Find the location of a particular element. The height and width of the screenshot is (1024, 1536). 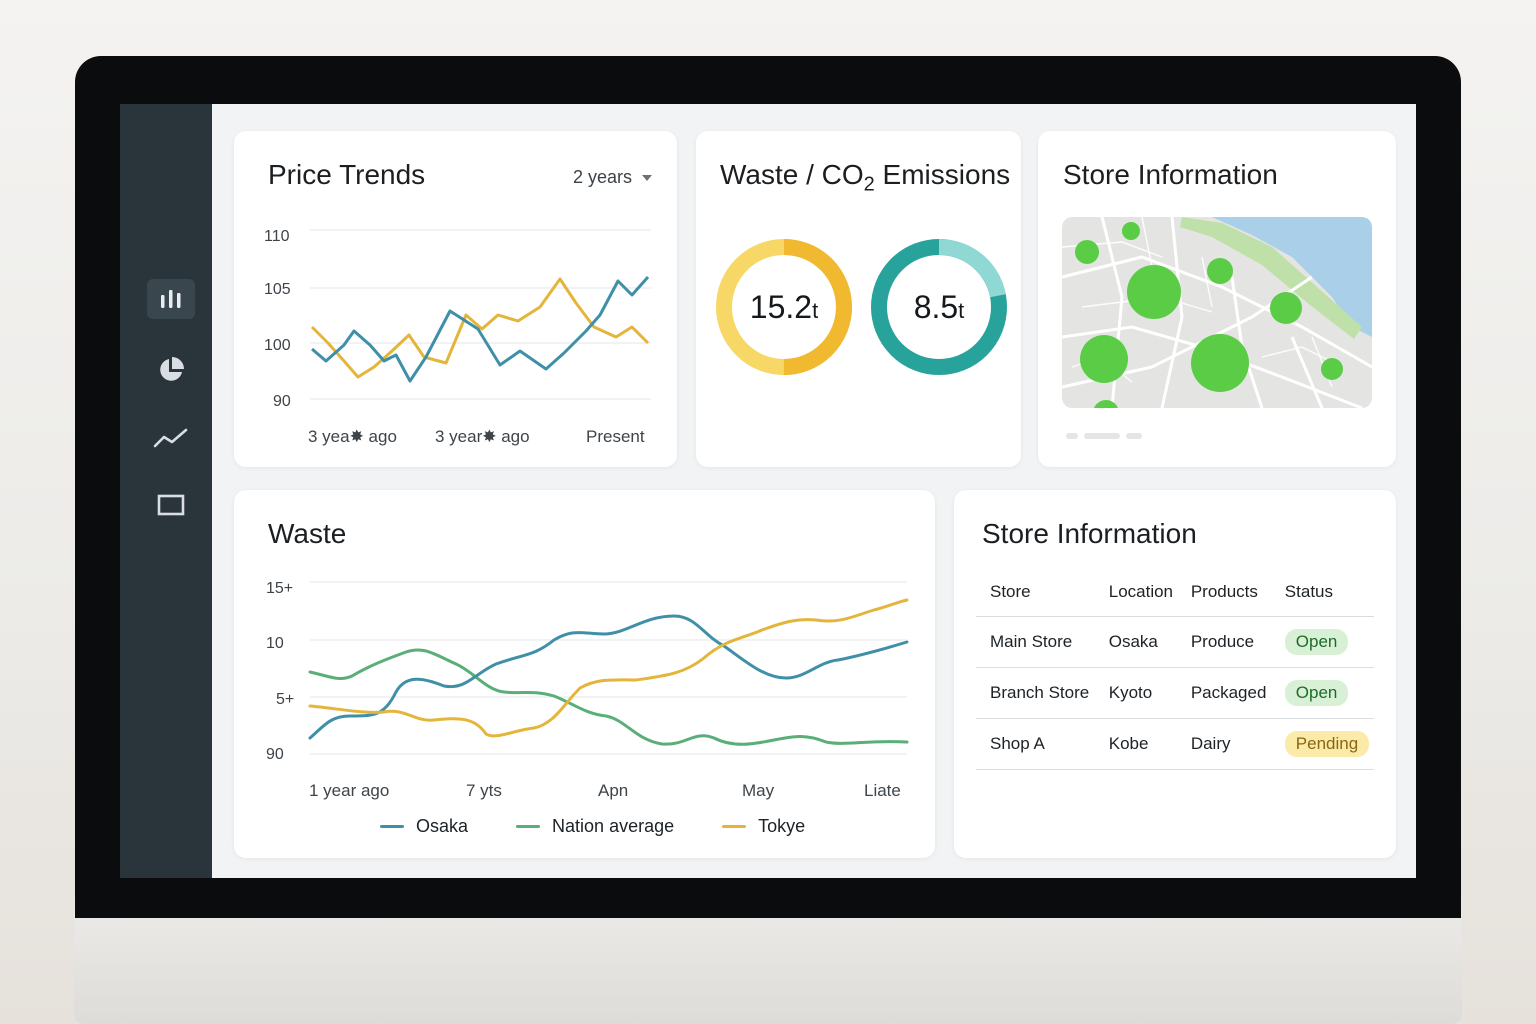

cell-store: Branch Store is located at coordinates (1035, 693).